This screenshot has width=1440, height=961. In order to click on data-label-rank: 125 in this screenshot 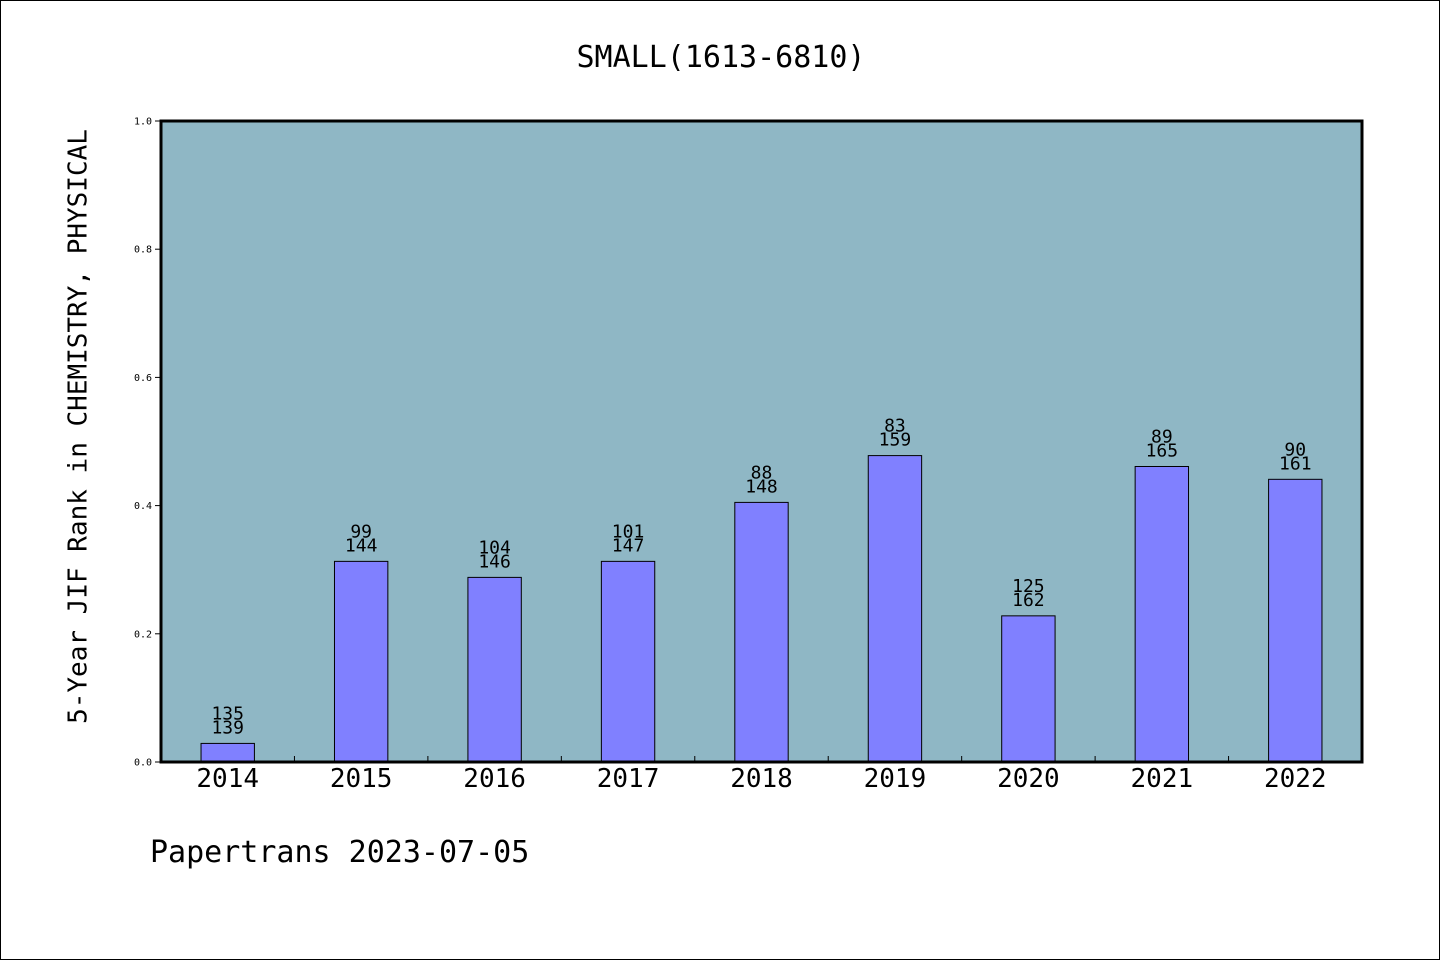, I will do `click(1028, 586)`.